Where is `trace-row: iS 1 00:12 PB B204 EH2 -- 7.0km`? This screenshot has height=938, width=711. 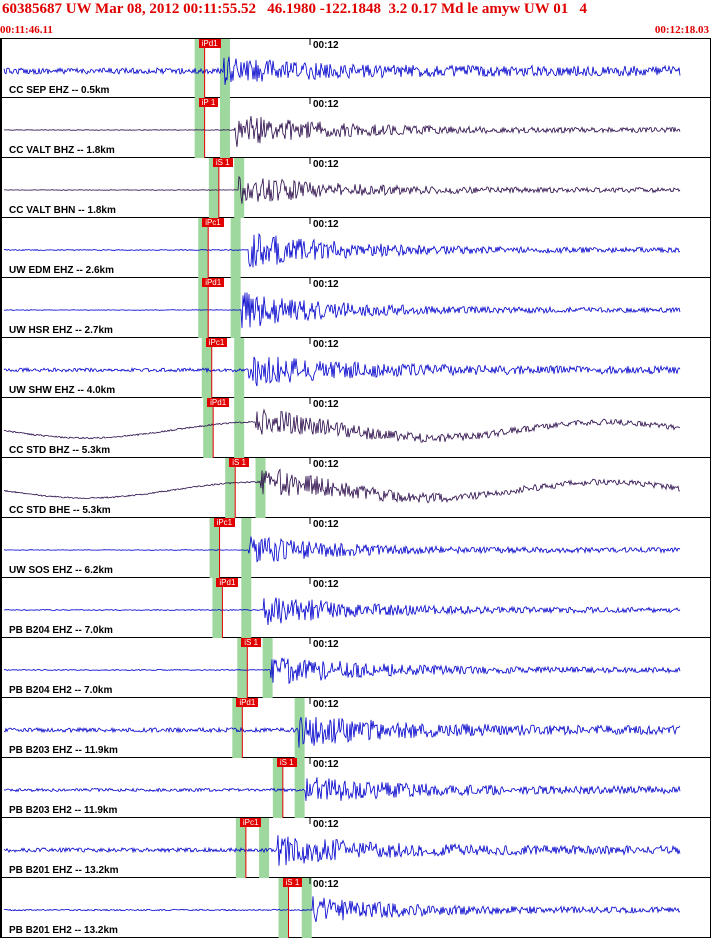 trace-row: iS 1 00:12 PB B204 EH2 -- 7.0km is located at coordinates (355, 668).